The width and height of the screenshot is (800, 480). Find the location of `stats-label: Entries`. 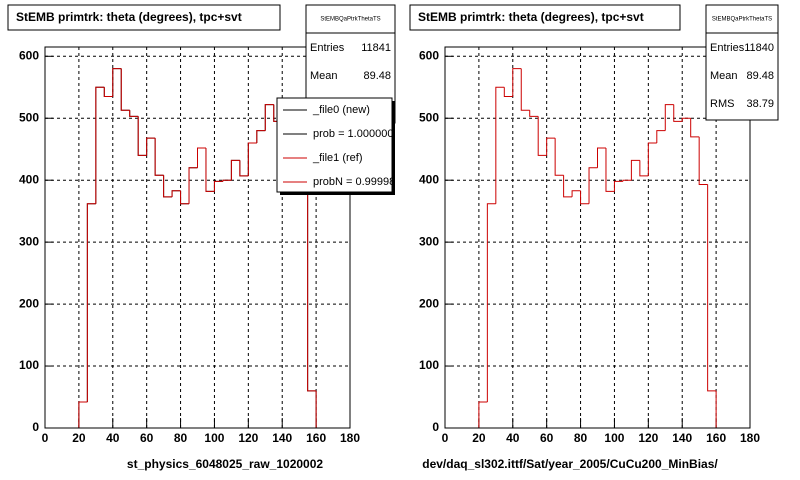

stats-label: Entries is located at coordinates (727, 48).